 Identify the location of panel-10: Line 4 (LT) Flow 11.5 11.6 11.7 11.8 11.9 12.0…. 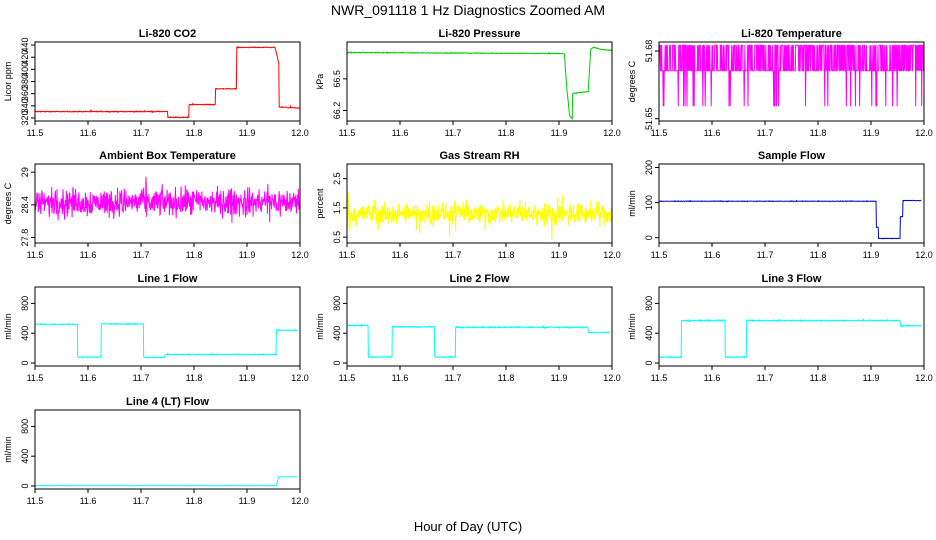
(156, 451).